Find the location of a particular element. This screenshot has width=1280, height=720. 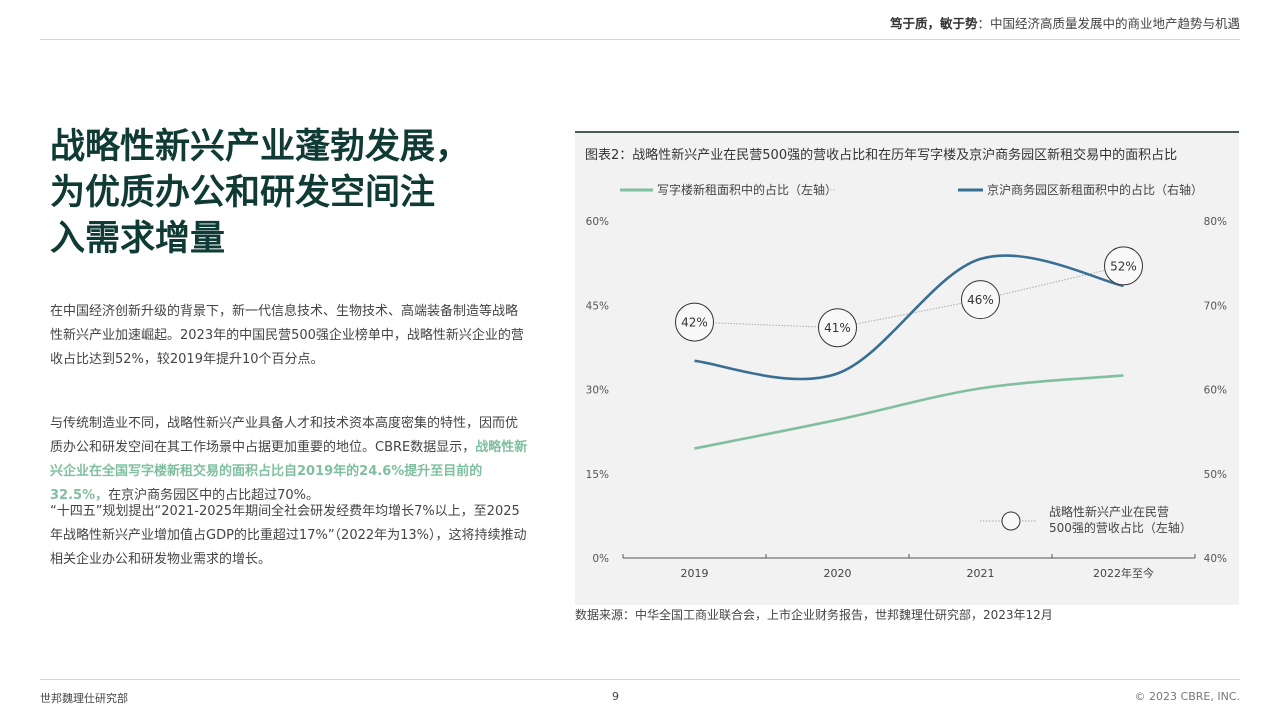

copyright: © 2023 CBRE, INC. is located at coordinates (1187, 696).